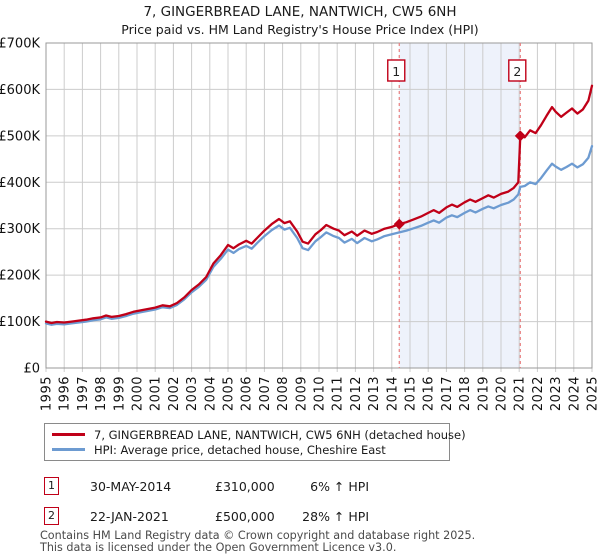 Image resolution: width=600 pixels, height=560 pixels. What do you see at coordinates (300, 518) in the screenshot?
I see `sale-annotation-row-2: 2 22-JAN-2021 £500,000 28% ↑ HPI` at bounding box center [300, 518].